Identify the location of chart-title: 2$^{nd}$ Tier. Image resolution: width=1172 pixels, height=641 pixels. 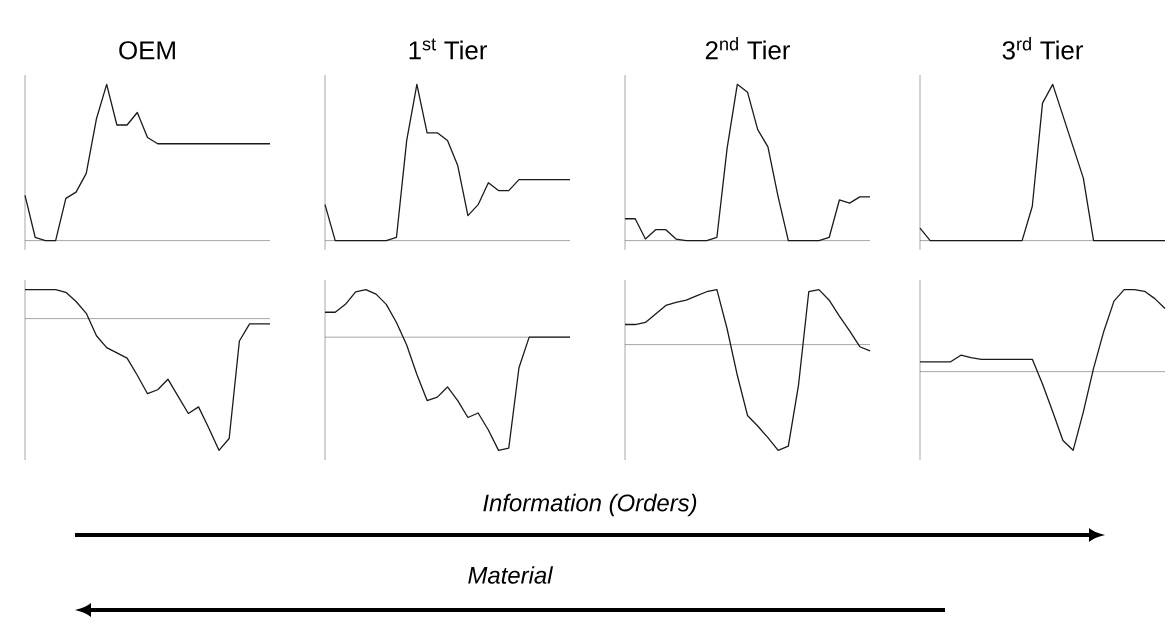
(748, 48).